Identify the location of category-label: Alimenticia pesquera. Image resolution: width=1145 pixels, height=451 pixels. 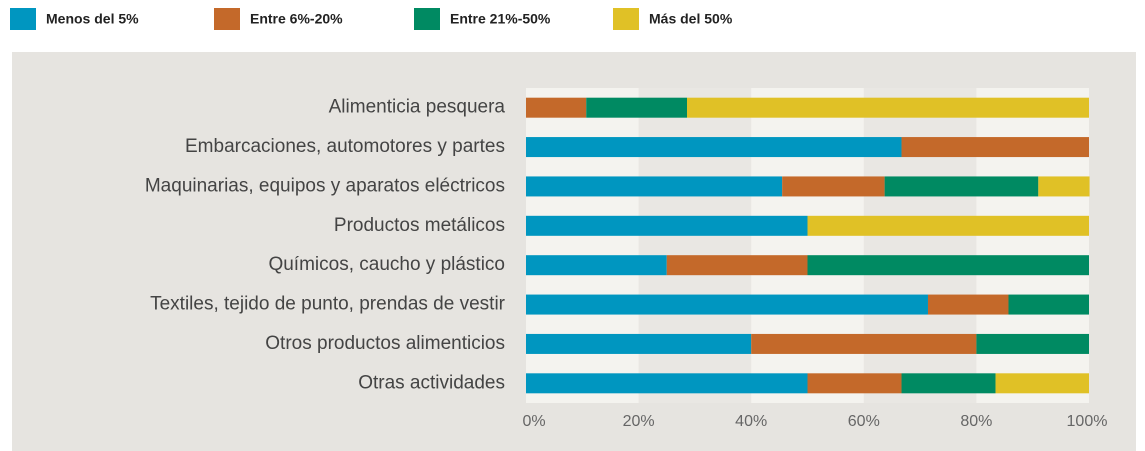
(417, 107).